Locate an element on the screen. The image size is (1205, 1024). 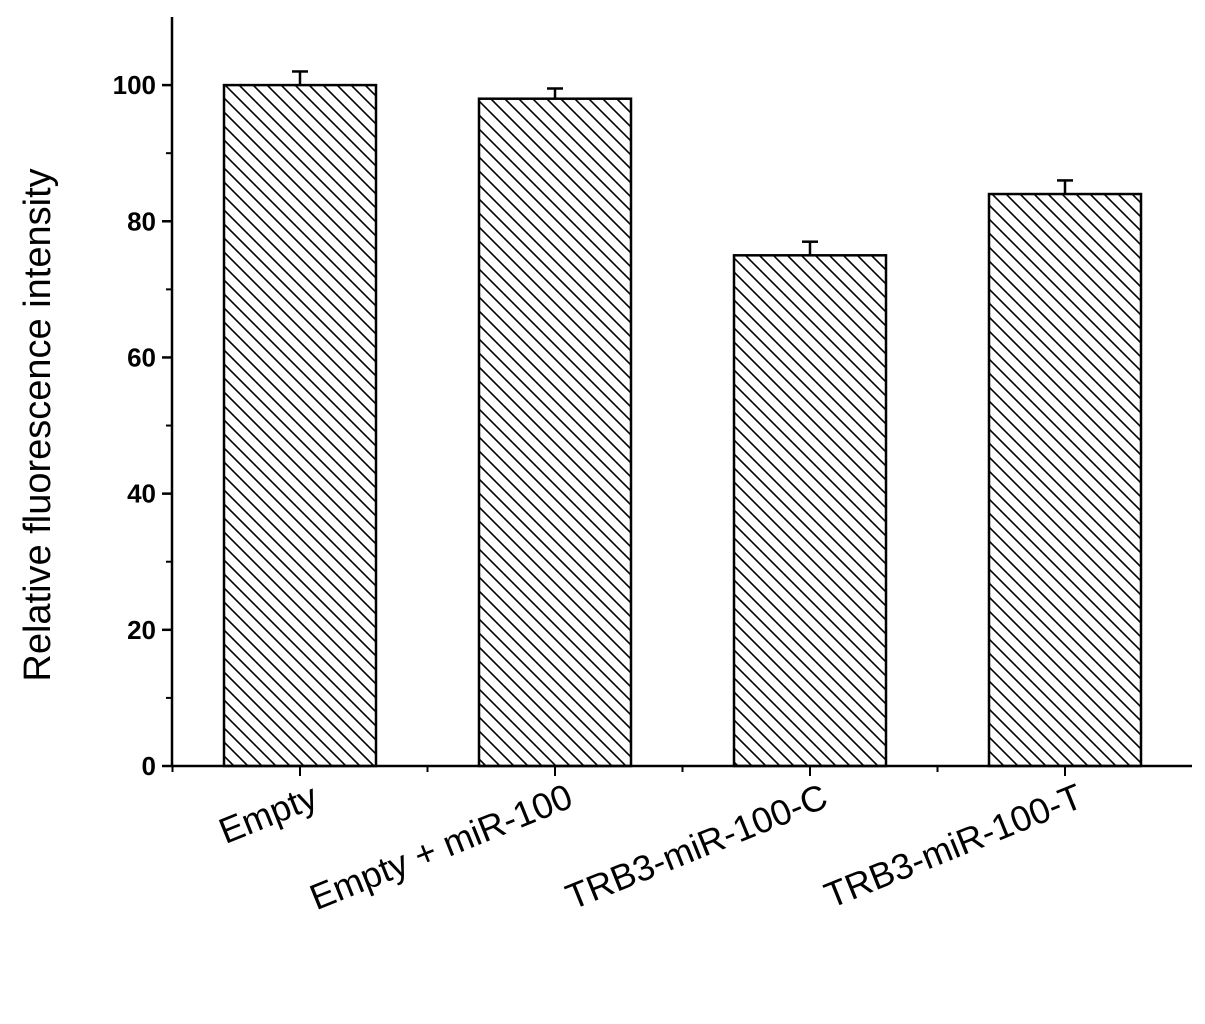
y-tick-label: 80 is located at coordinates (141, 221).